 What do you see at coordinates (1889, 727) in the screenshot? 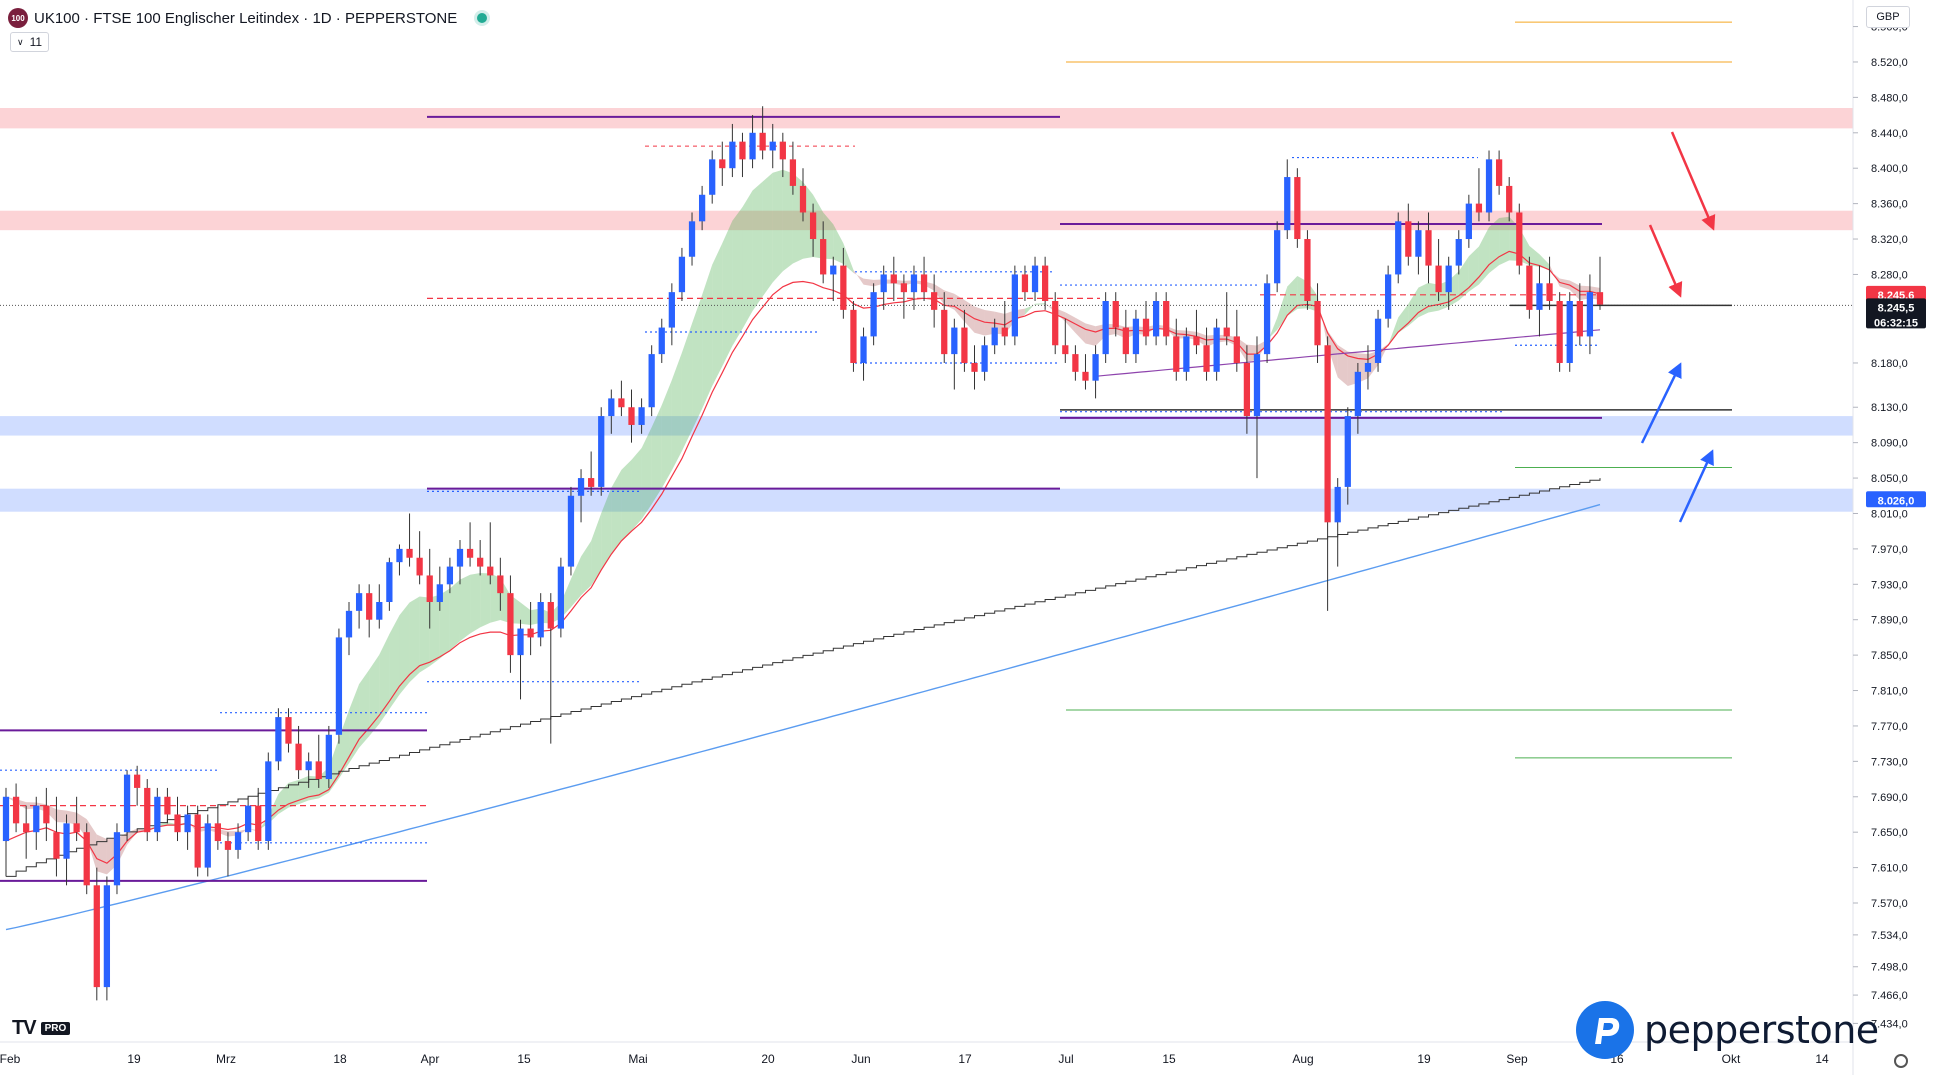
I see `y-tick-label: 7.770,0` at bounding box center [1889, 727].